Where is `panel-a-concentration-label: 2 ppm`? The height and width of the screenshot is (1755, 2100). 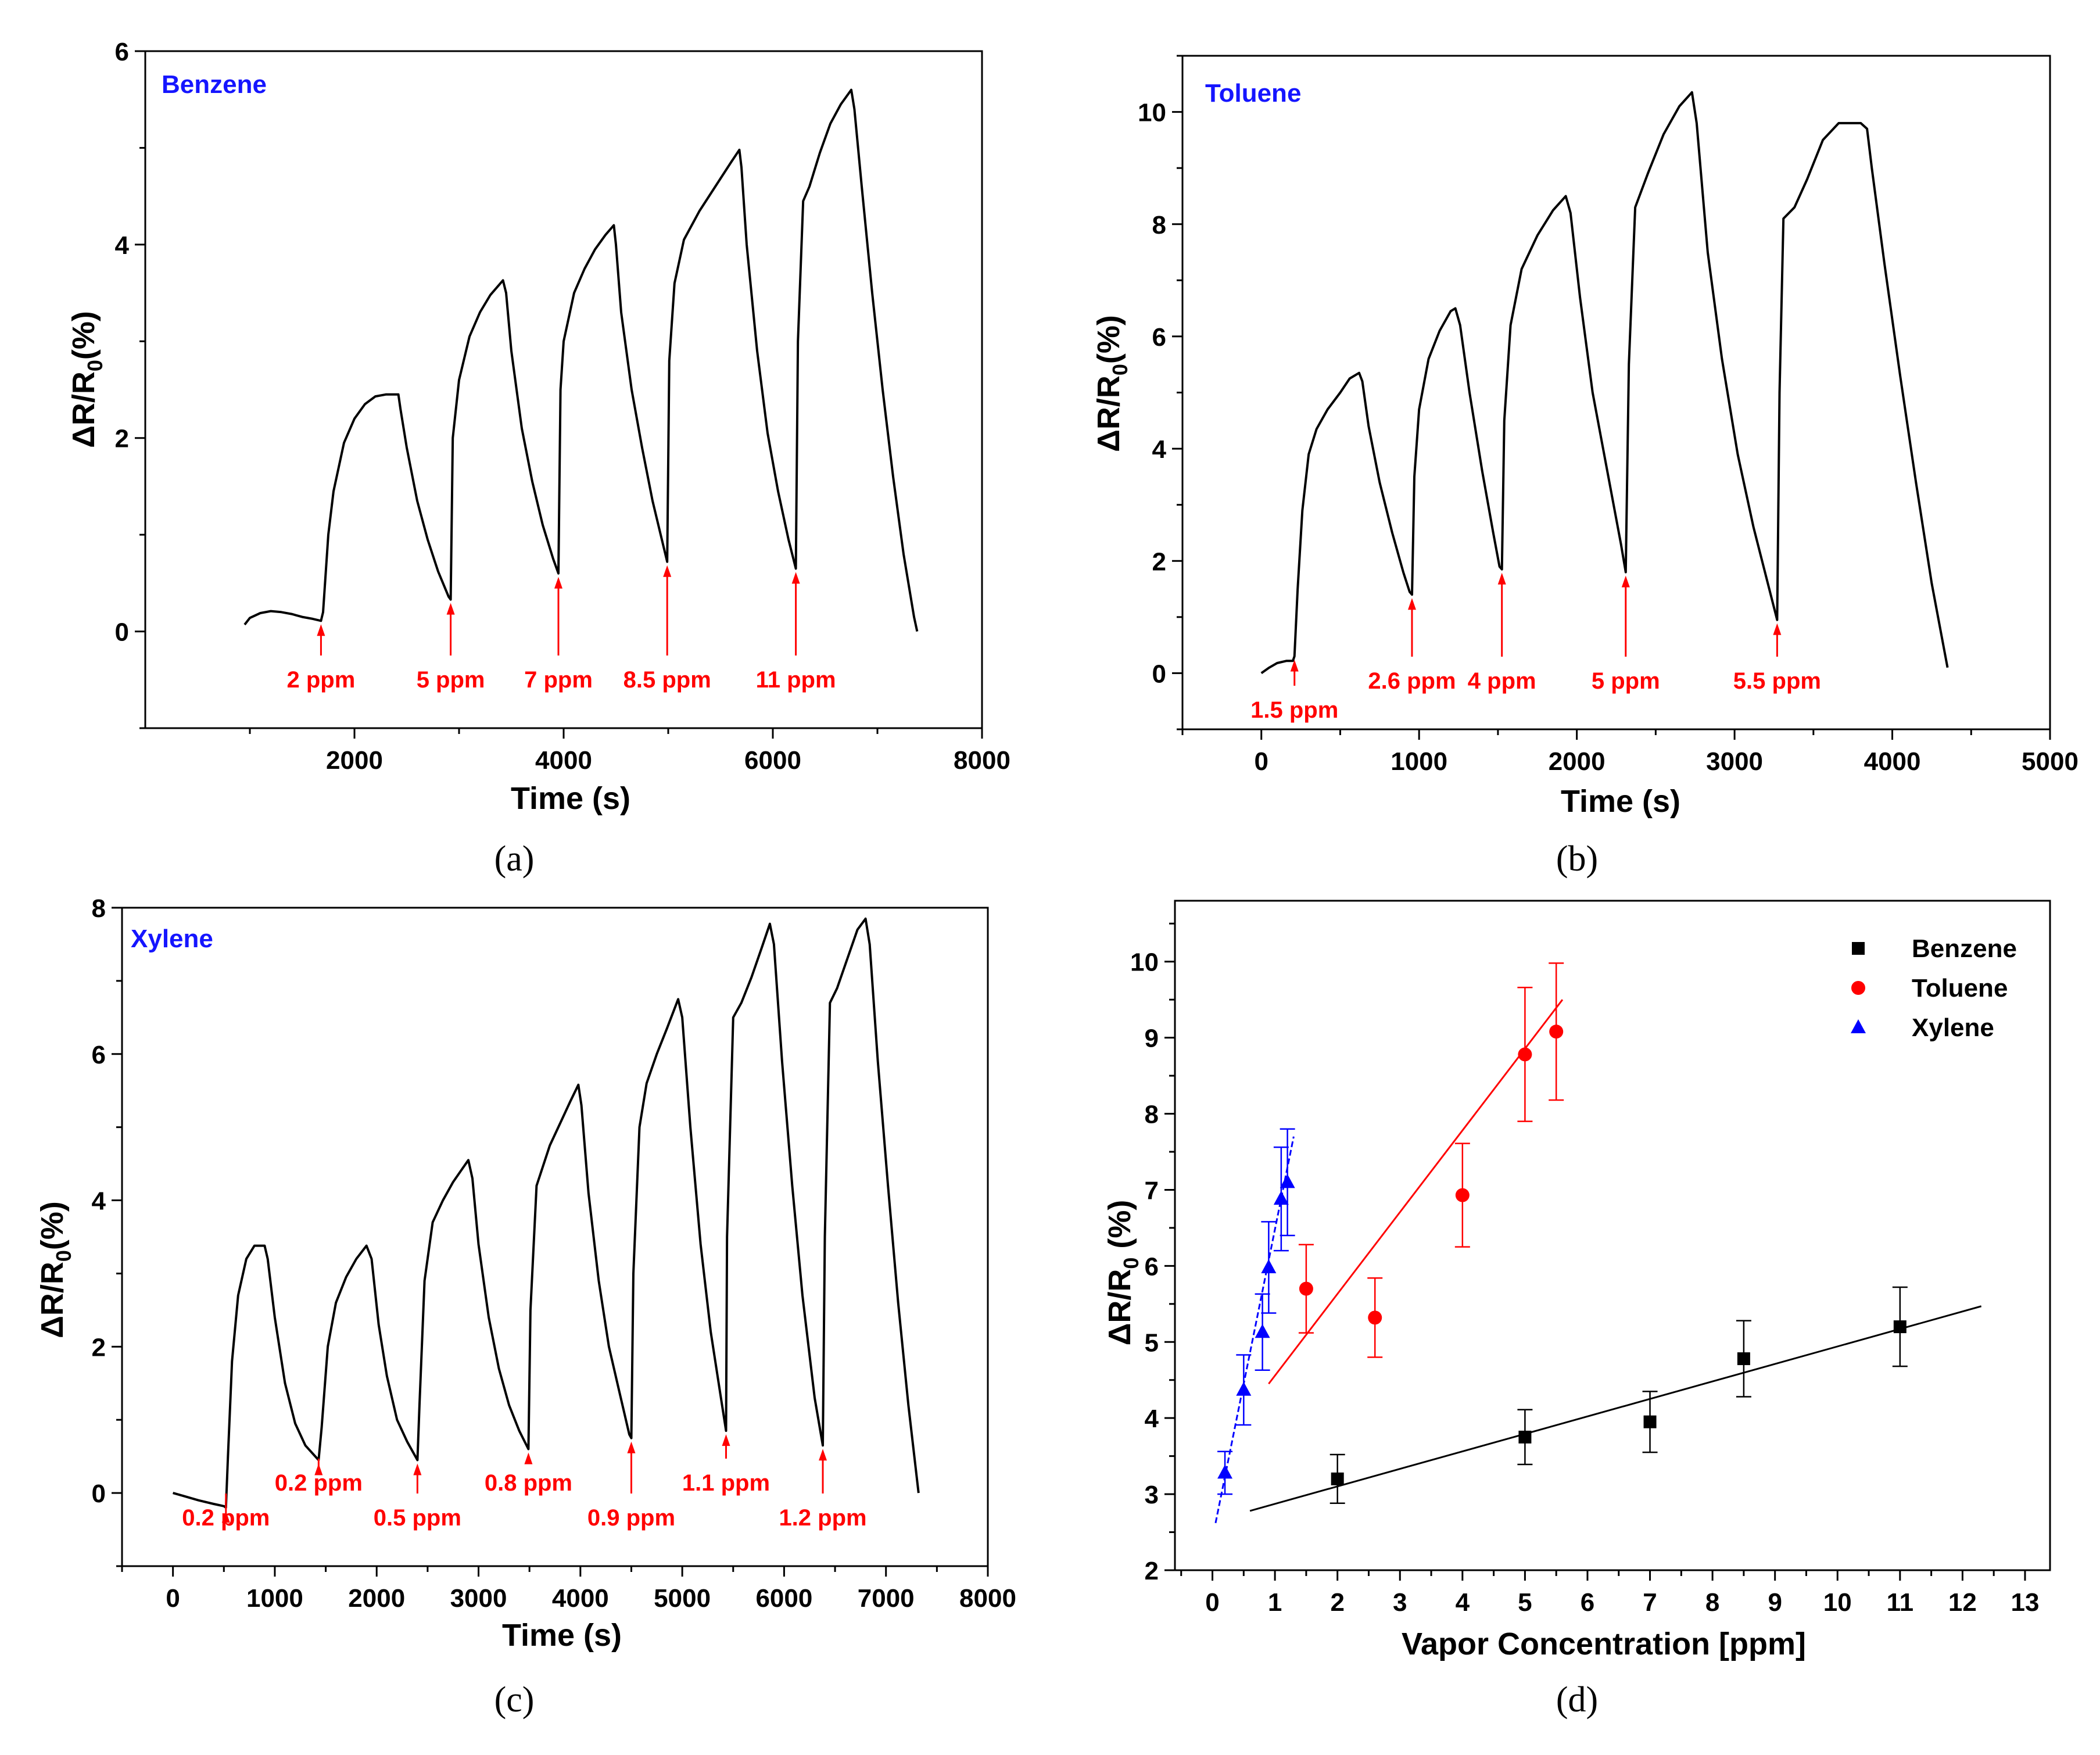
panel-a-concentration-label: 2 ppm is located at coordinates (321, 680).